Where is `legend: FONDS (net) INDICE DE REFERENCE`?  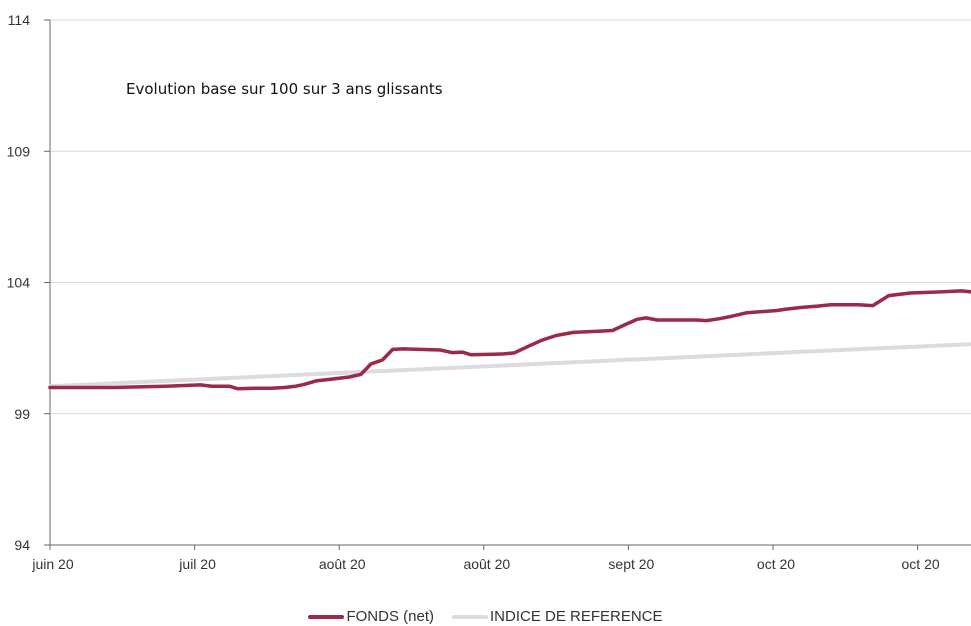
legend: FONDS (net) INDICE DE REFERENCE is located at coordinates (485, 616).